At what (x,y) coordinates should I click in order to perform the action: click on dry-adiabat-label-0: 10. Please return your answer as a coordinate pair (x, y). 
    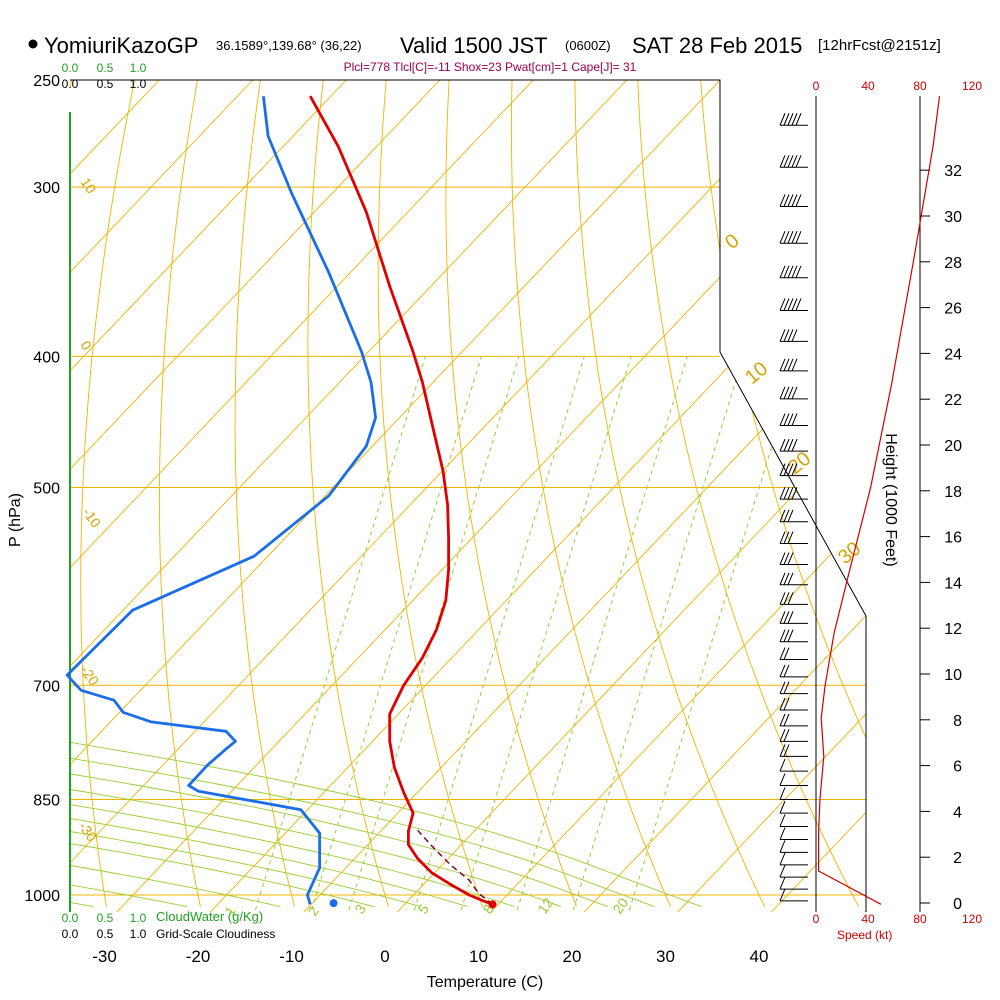
    Looking at the image, I should click on (89, 186).